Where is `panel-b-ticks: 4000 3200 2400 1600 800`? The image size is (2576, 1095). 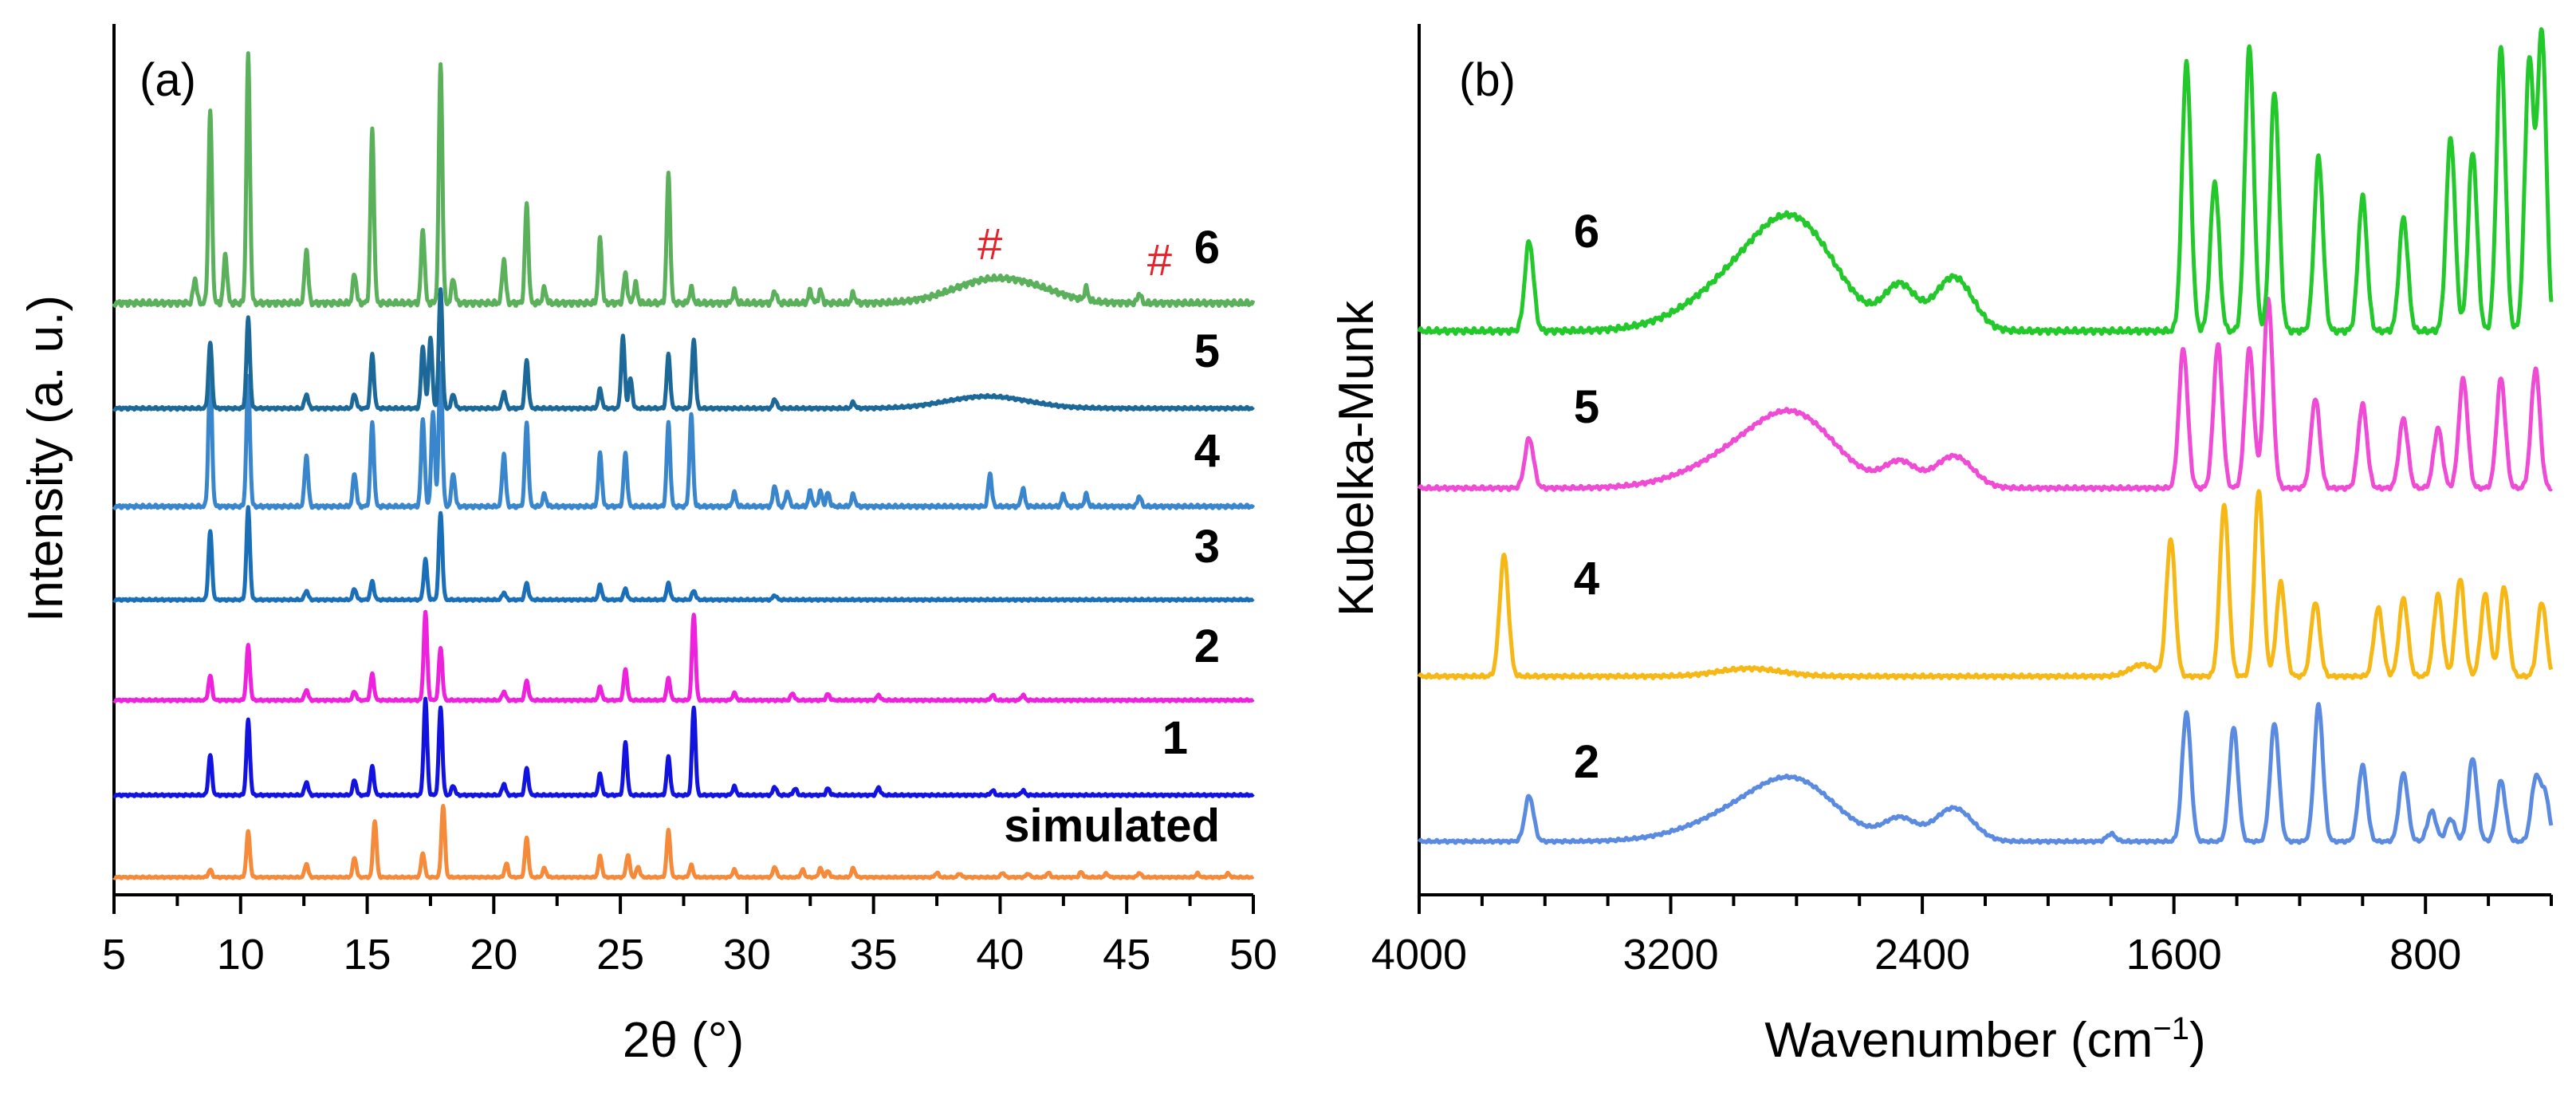 panel-b-ticks: 4000 3200 2400 1600 800 is located at coordinates (1962, 937).